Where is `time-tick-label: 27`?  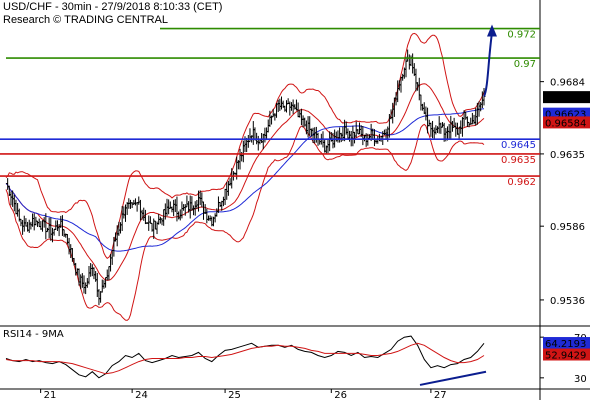
time-tick-label: 27 is located at coordinates (440, 395).